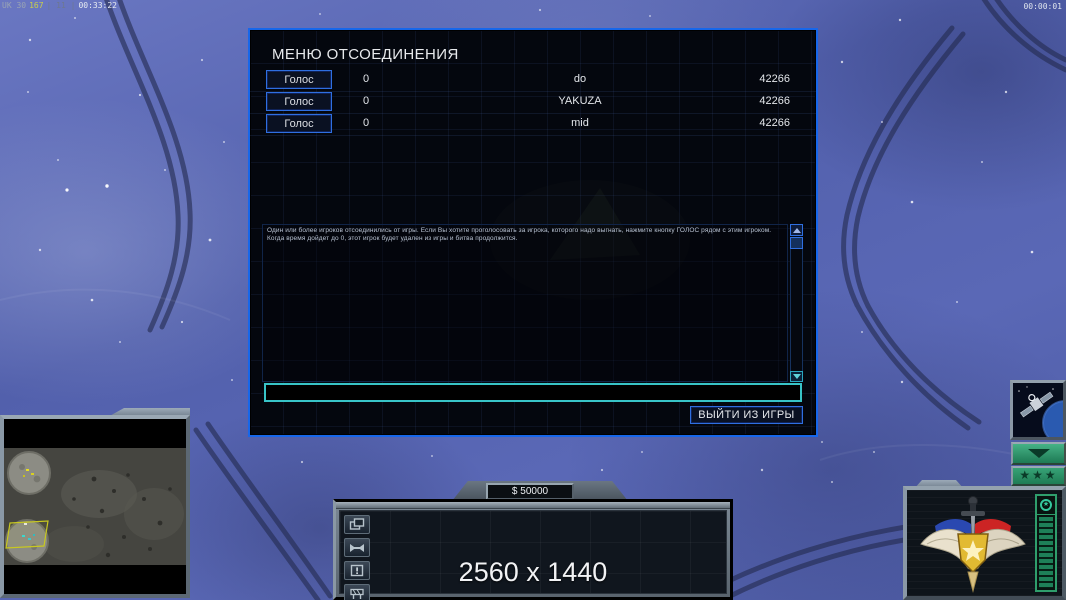 This screenshot has height=600, width=1066. I want to click on camera-frustum, so click(27, 534).